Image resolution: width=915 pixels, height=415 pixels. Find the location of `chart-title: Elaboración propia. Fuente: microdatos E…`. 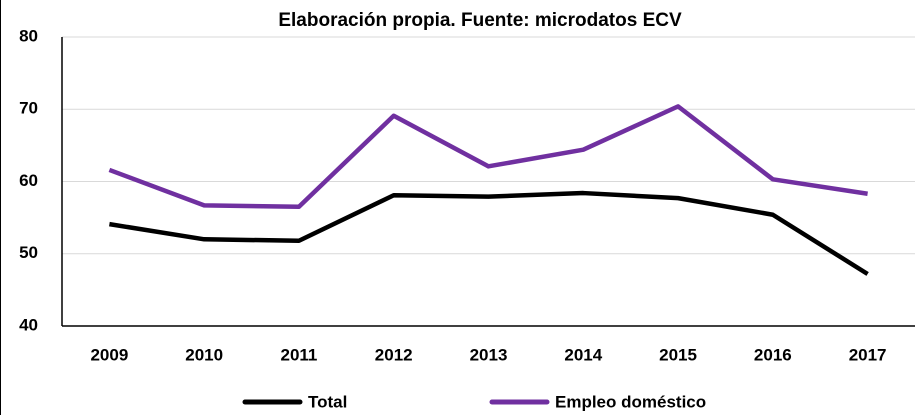

chart-title: Elaboración propia. Fuente: microdatos E… is located at coordinates (480, 20).